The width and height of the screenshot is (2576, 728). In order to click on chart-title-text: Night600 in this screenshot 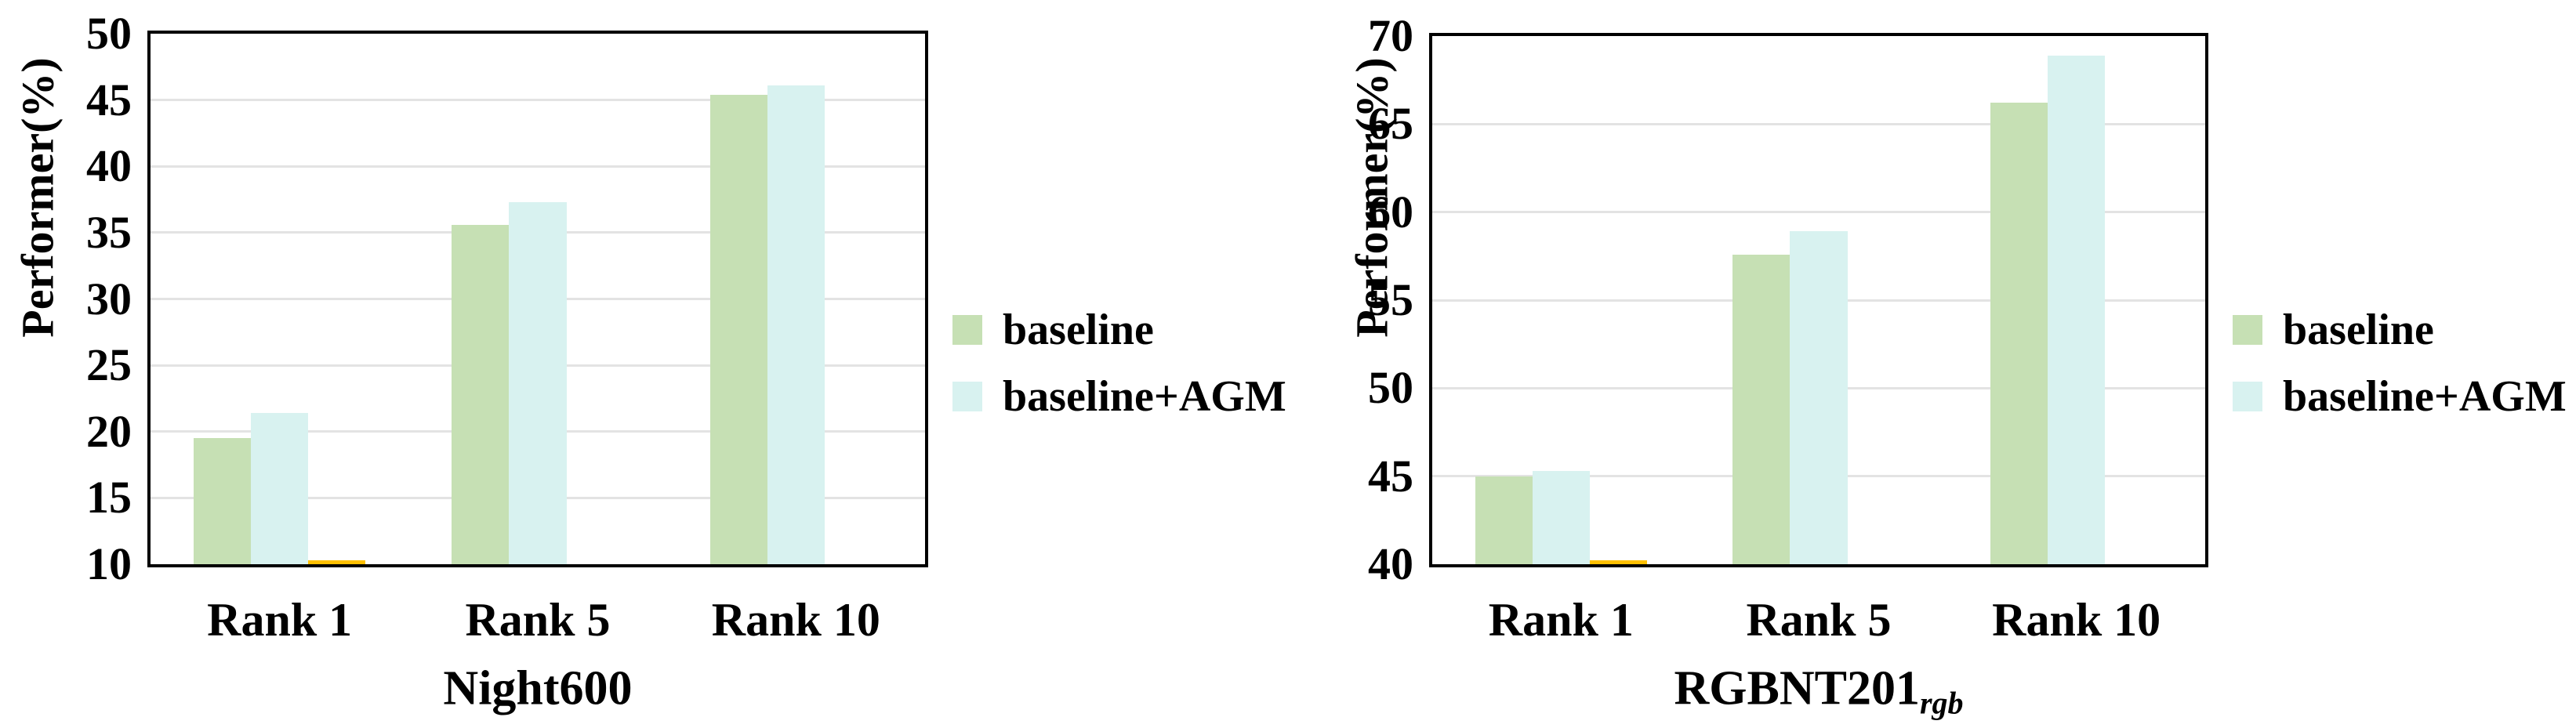, I will do `click(538, 688)`.